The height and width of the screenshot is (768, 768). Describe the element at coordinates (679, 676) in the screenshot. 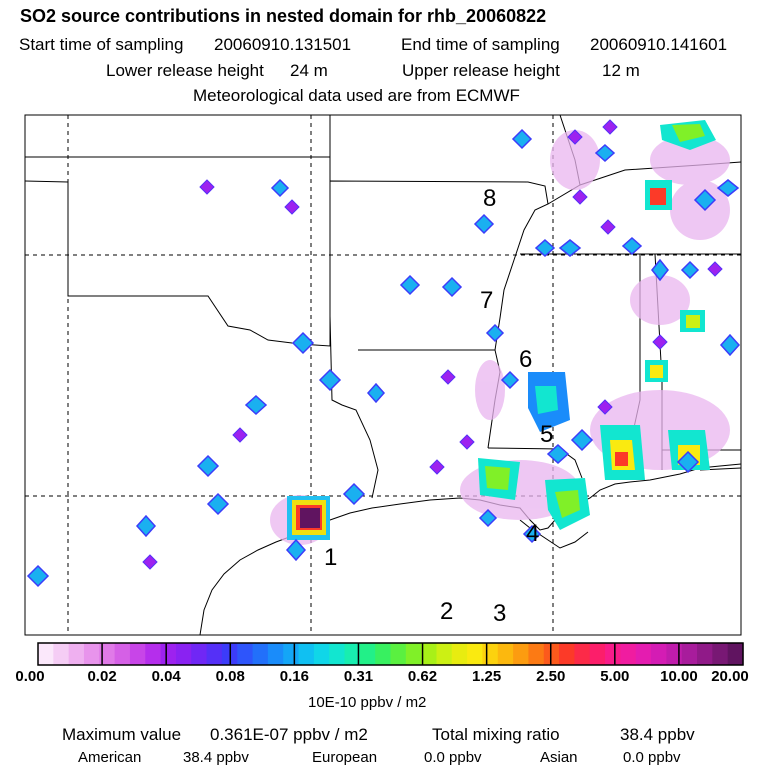

I see `color-scale-tick-label: 10.00` at that location.